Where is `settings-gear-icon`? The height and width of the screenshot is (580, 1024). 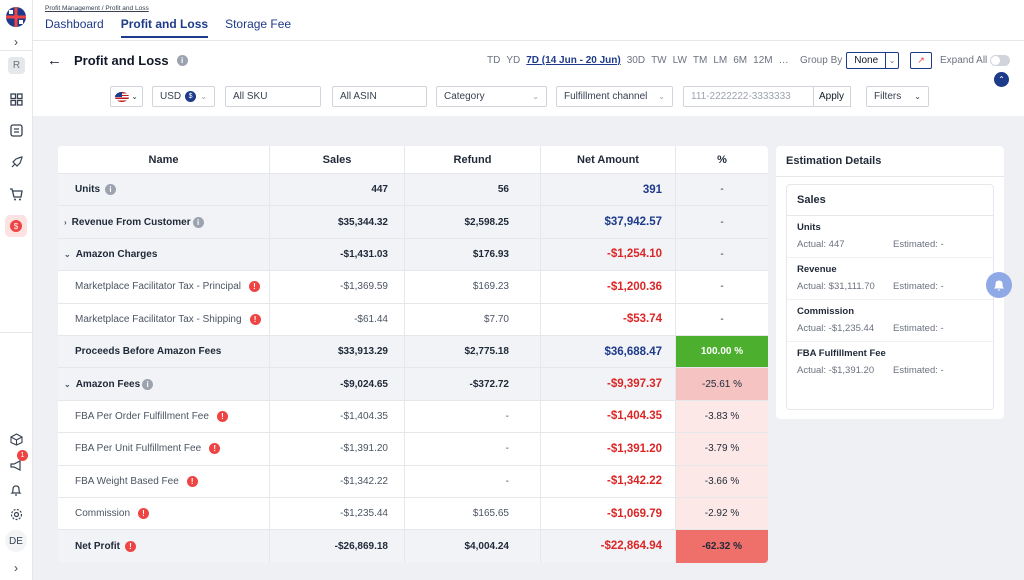 settings-gear-icon is located at coordinates (16, 514).